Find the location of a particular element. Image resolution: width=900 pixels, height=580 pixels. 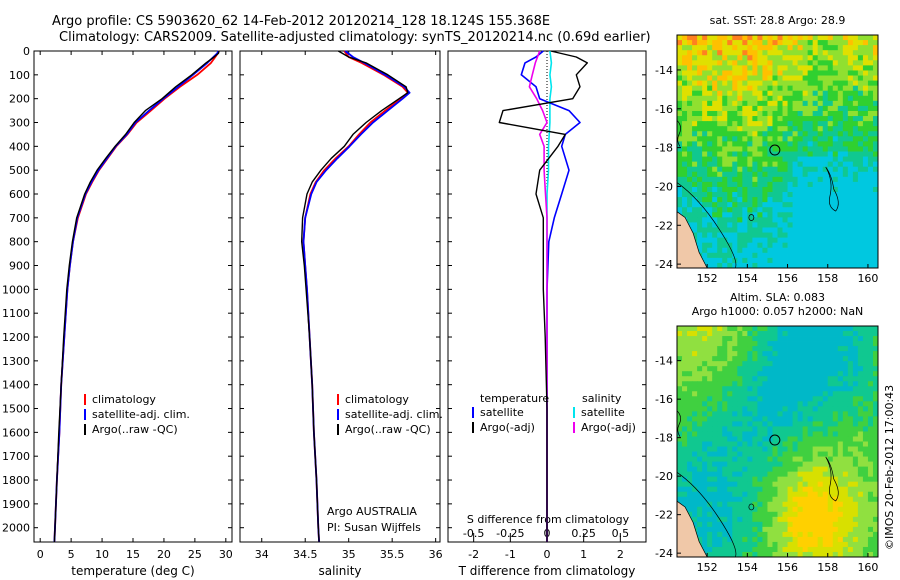

sla-lat-tick-label: -18 is located at coordinates (664, 438).